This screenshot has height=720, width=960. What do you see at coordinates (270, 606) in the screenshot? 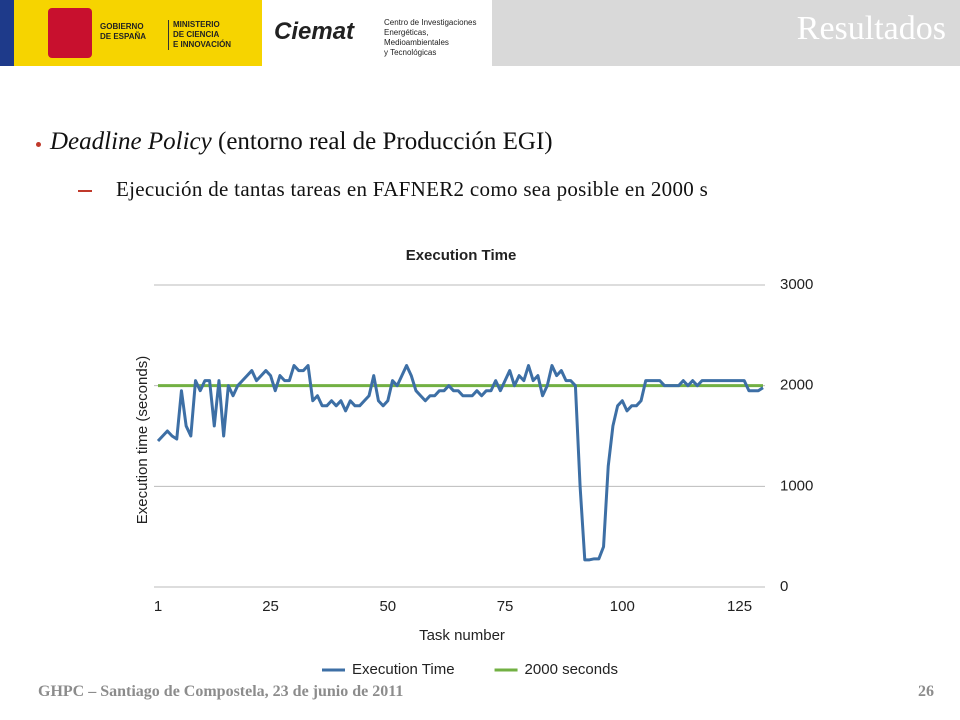
I see `x-tick-label: 25` at bounding box center [270, 606].